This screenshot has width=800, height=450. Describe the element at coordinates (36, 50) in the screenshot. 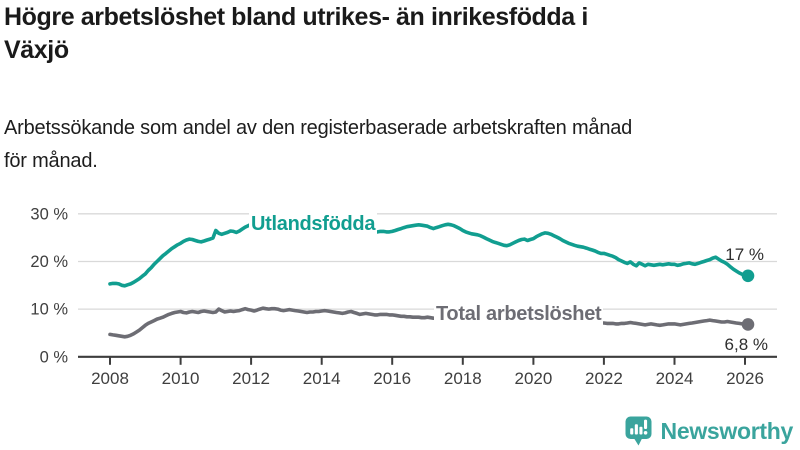

I see `title-line-2: Växjö` at that location.